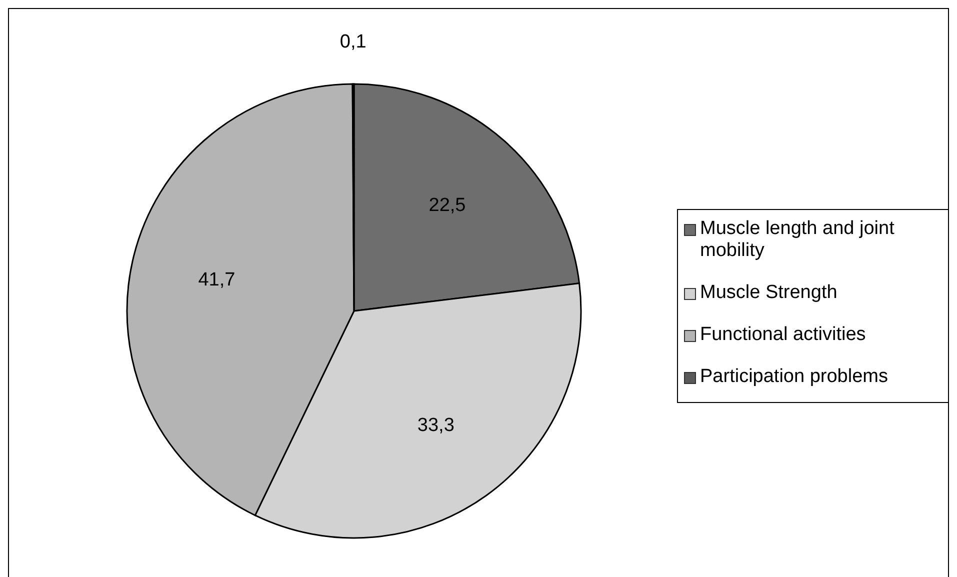 The image size is (957, 577). Describe the element at coordinates (435, 425) in the screenshot. I see `data-label: 33,3` at that location.